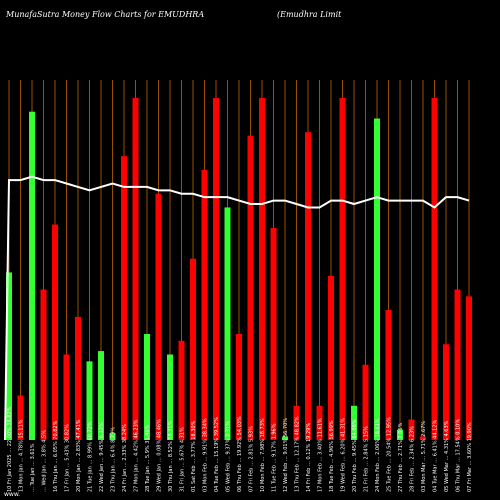 The image size is (500, 500). I want to click on date-label-35: 28 Fri Feb … 2.34% 6.23%, so click(413, 459).